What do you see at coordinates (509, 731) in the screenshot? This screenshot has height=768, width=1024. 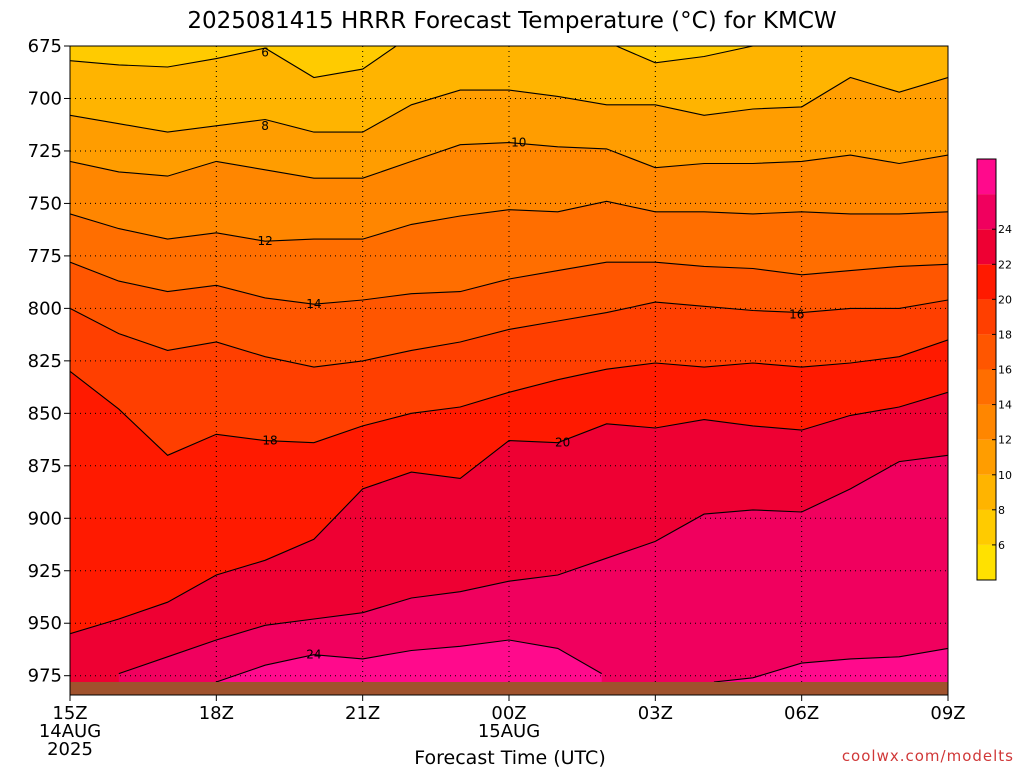 I see `x-date-label-15AUG: 15AUG` at bounding box center [509, 731].